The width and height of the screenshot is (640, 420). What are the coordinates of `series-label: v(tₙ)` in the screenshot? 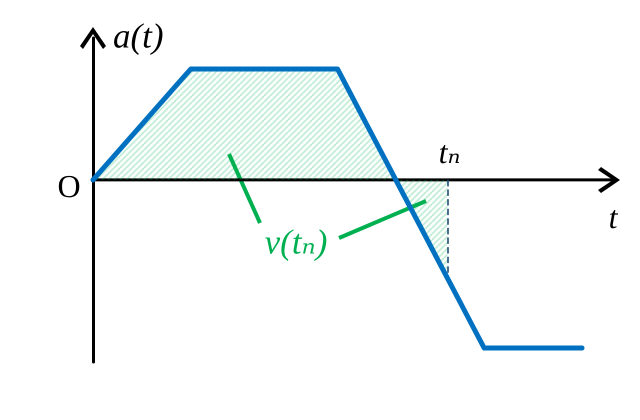 It's located at (296, 242).